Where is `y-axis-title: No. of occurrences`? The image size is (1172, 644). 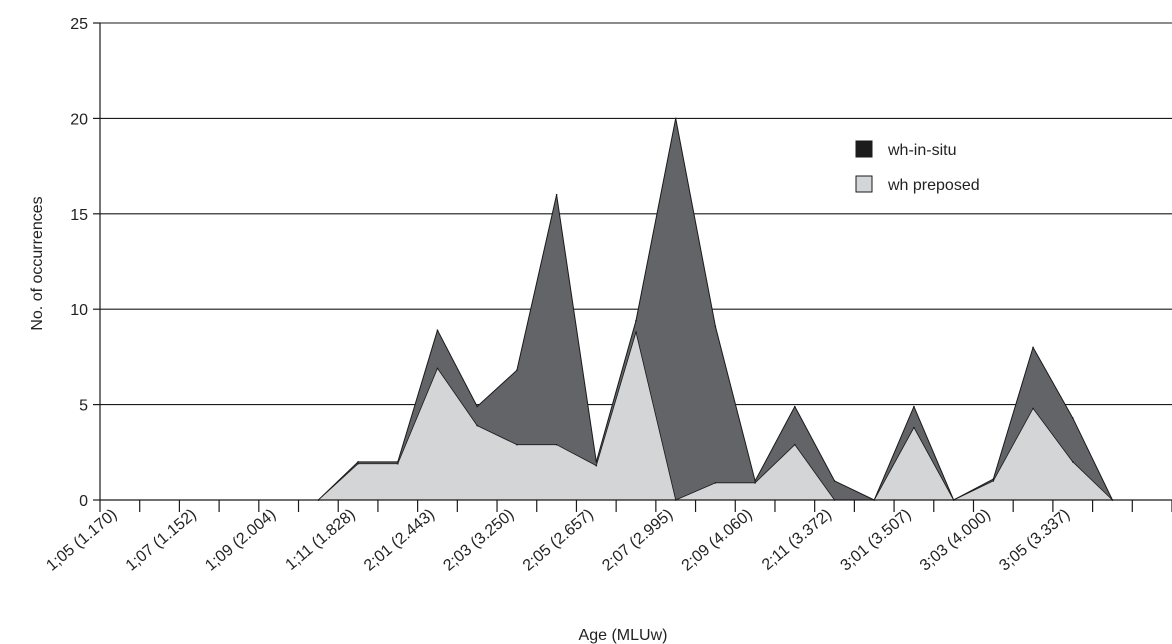 y-axis-title: No. of occurrences is located at coordinates (37, 263).